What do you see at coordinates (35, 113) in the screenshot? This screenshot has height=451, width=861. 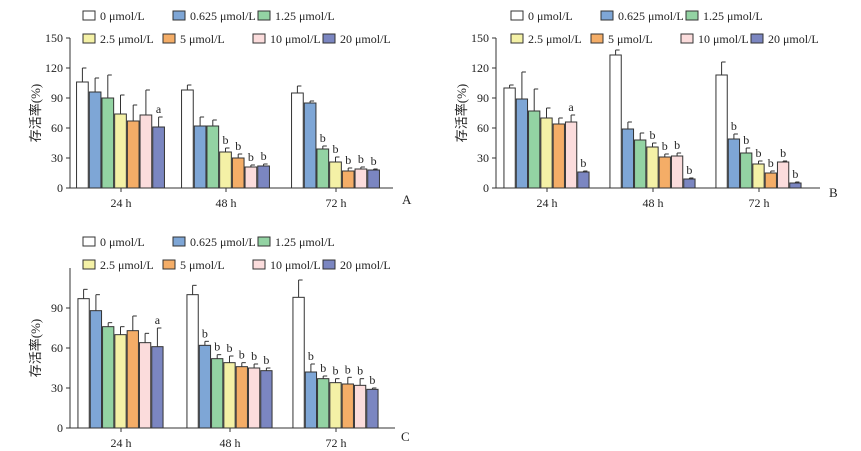 I see `y-axis-label: 存活率(%)` at bounding box center [35, 113].